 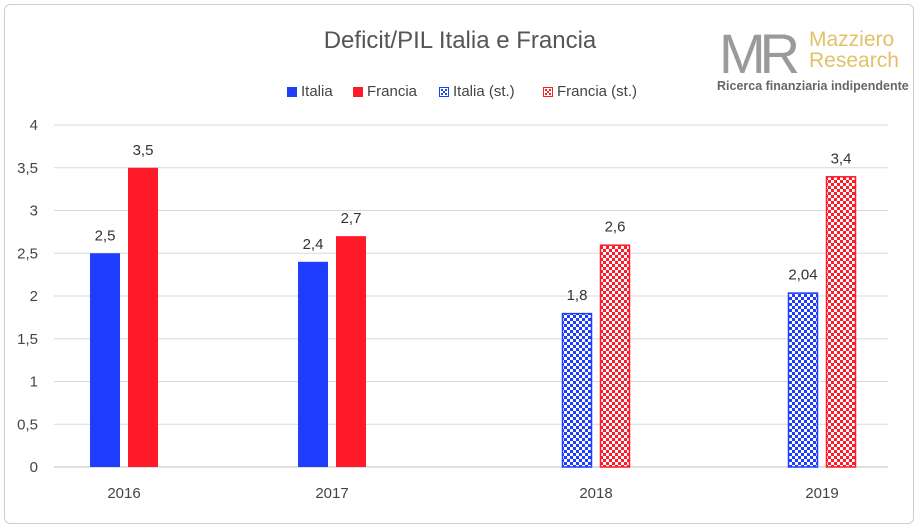 I want to click on legend-swatch-italia, so click(x=292, y=92).